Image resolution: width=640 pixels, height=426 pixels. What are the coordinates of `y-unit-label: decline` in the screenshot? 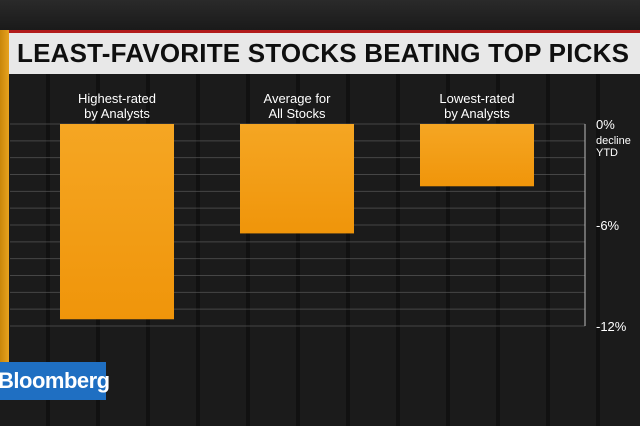 It's located at (613, 141).